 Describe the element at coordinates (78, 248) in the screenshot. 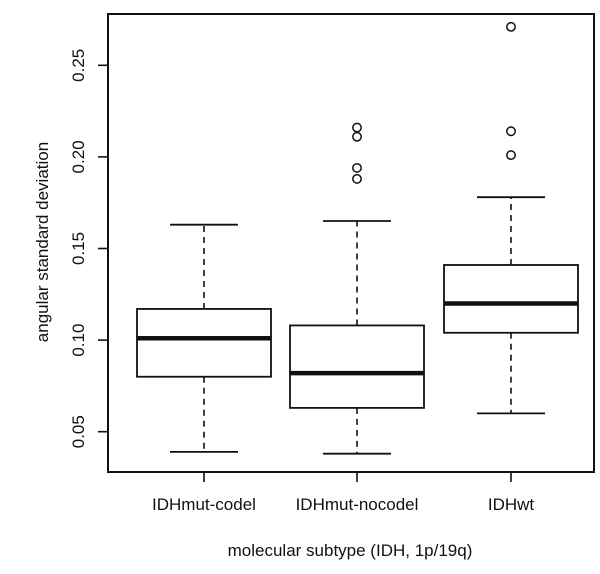

I see `y-tick-label: 0.15` at that location.